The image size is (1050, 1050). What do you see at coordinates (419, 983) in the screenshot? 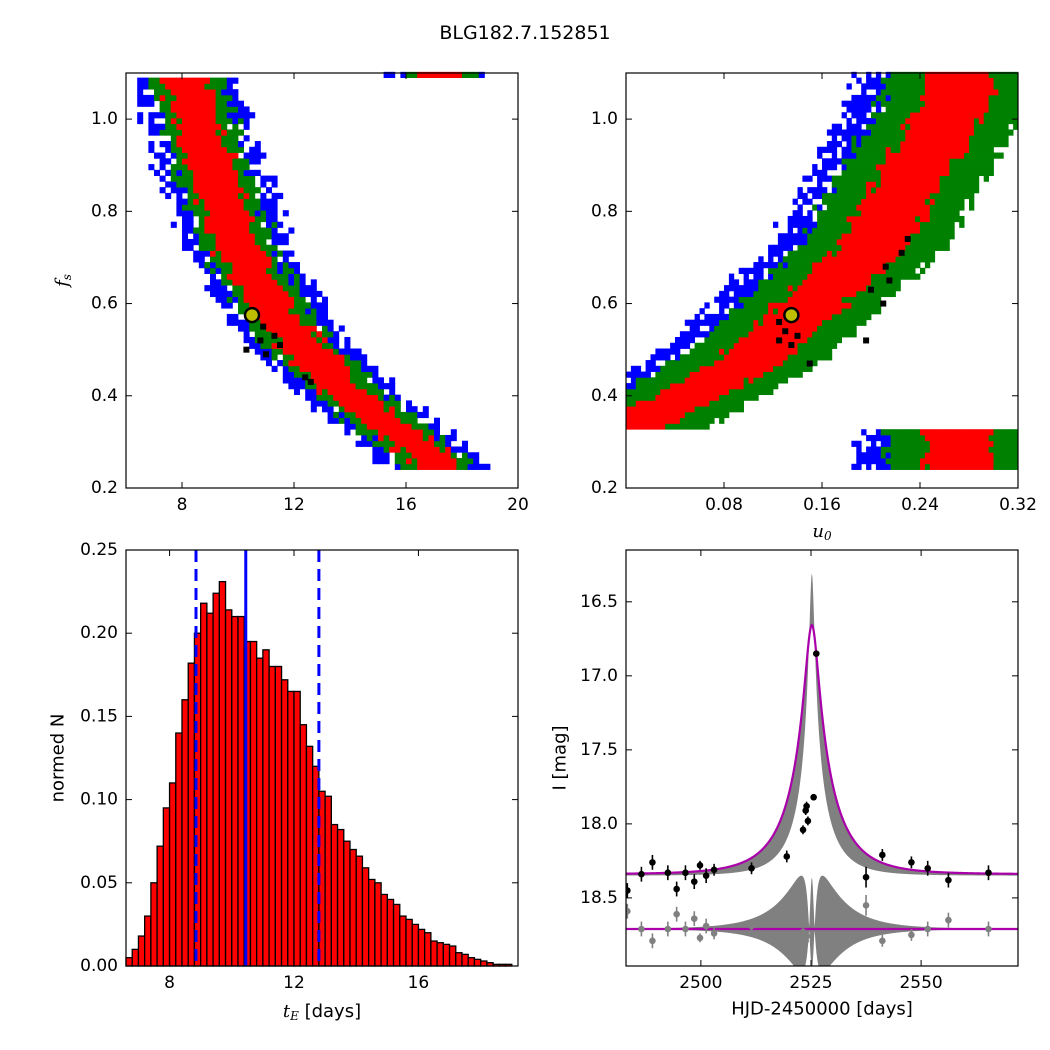
I see `x-tick-label: 16` at bounding box center [419, 983].